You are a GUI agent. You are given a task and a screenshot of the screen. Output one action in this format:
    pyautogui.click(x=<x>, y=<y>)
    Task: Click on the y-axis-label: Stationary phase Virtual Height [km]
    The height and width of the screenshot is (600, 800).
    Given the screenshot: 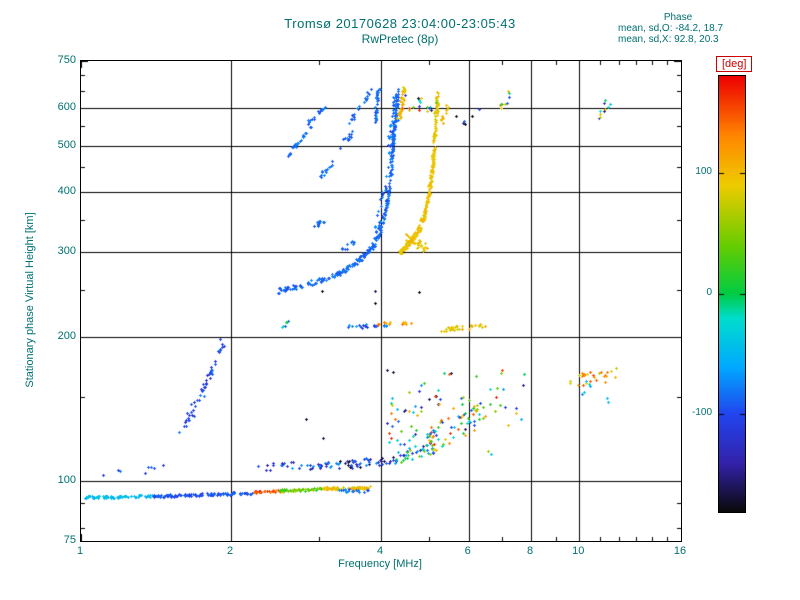 What is the action you would take?
    pyautogui.click(x=30, y=300)
    